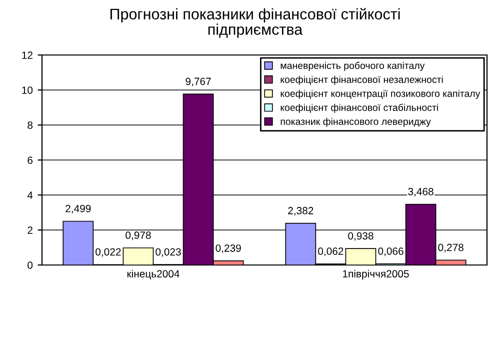 This screenshot has height=344, width=493. What do you see at coordinates (361, 236) in the screenshot?
I see `data-label: 0,938` at bounding box center [361, 236].